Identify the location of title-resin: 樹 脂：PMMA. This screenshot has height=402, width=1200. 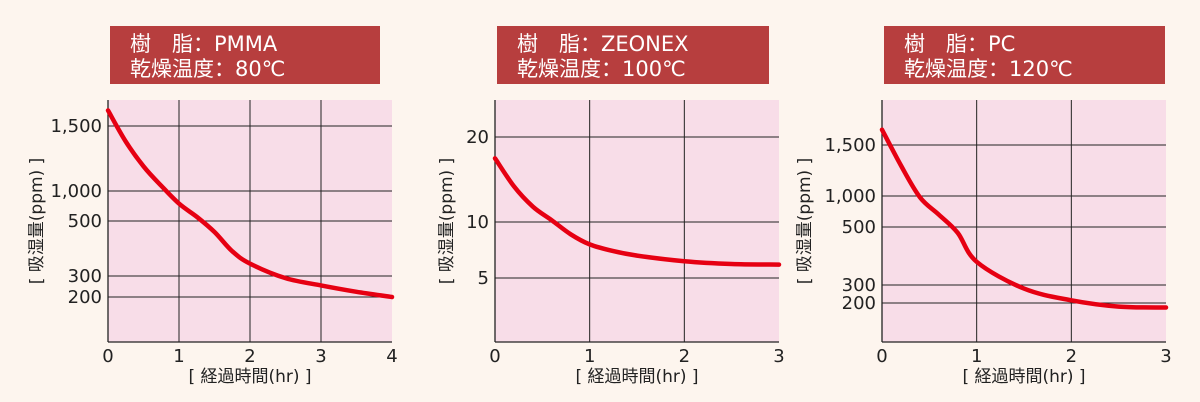
(204, 44).